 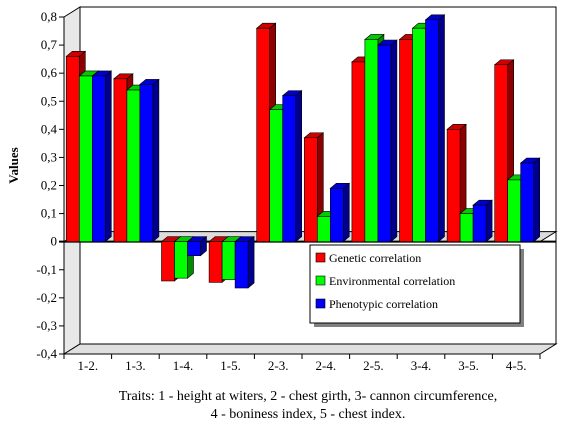 I want to click on category-label: 1-4., so click(x=183, y=365).